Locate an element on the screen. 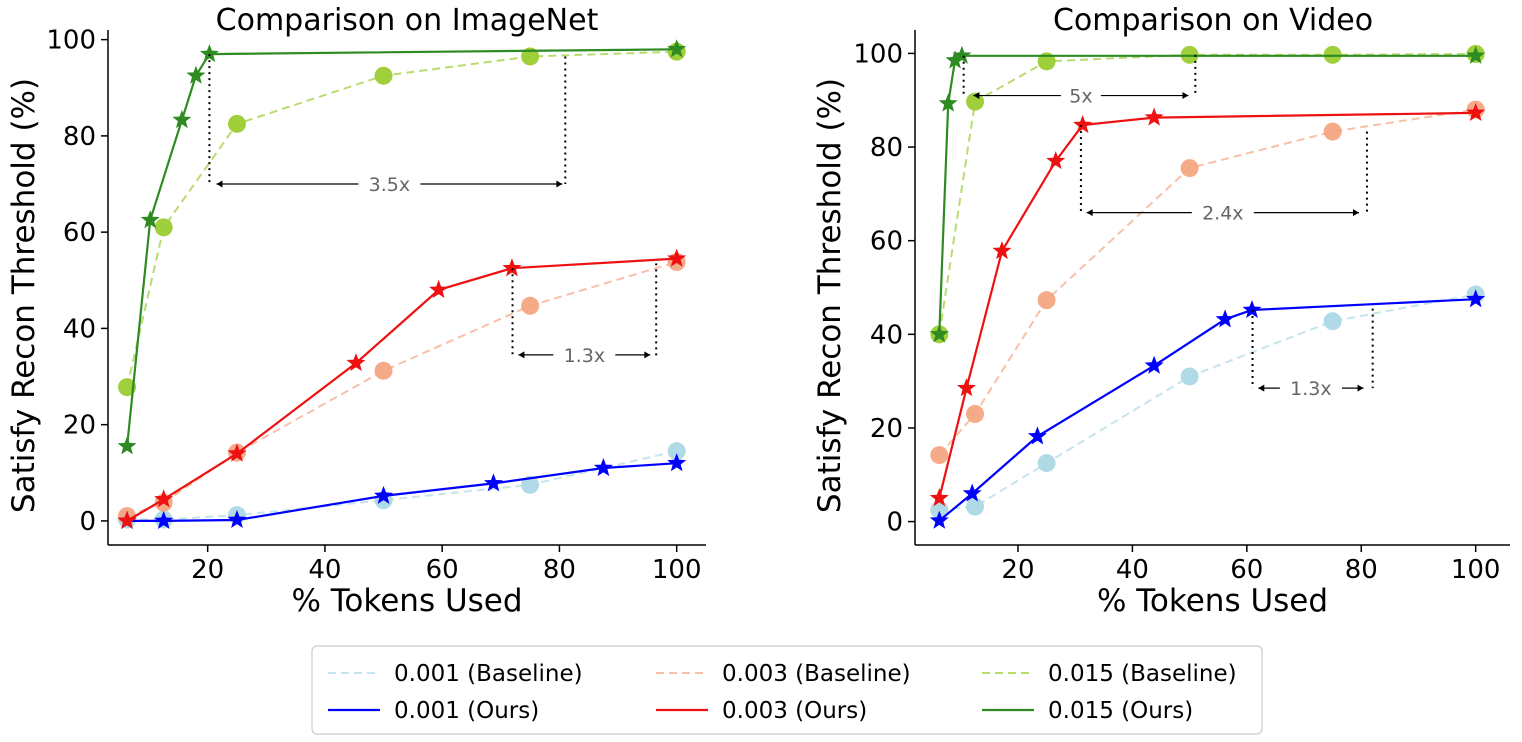 The image size is (1522, 742). legend-item: 0.001 (Ours) is located at coordinates (433, 711).